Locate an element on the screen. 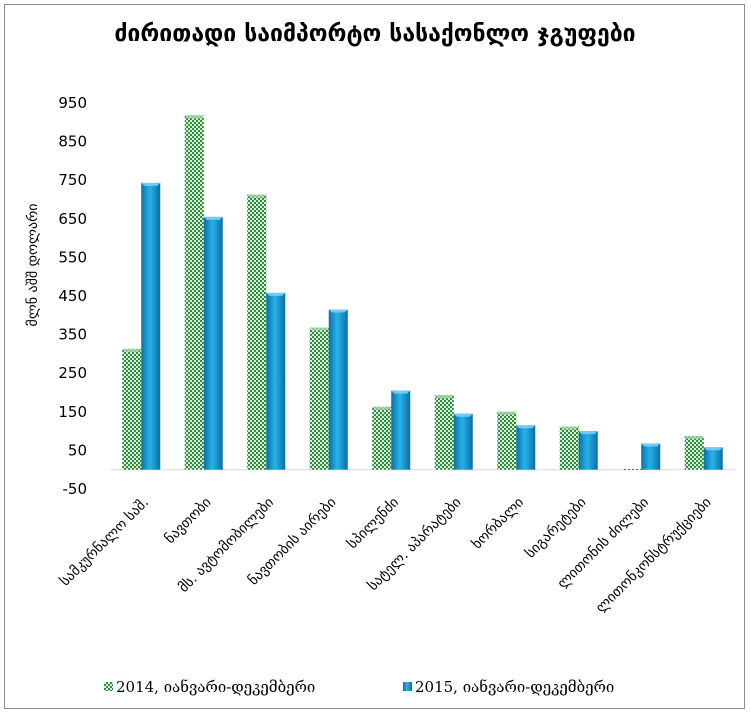  category-label: სპილენძი is located at coordinates (373, 524).